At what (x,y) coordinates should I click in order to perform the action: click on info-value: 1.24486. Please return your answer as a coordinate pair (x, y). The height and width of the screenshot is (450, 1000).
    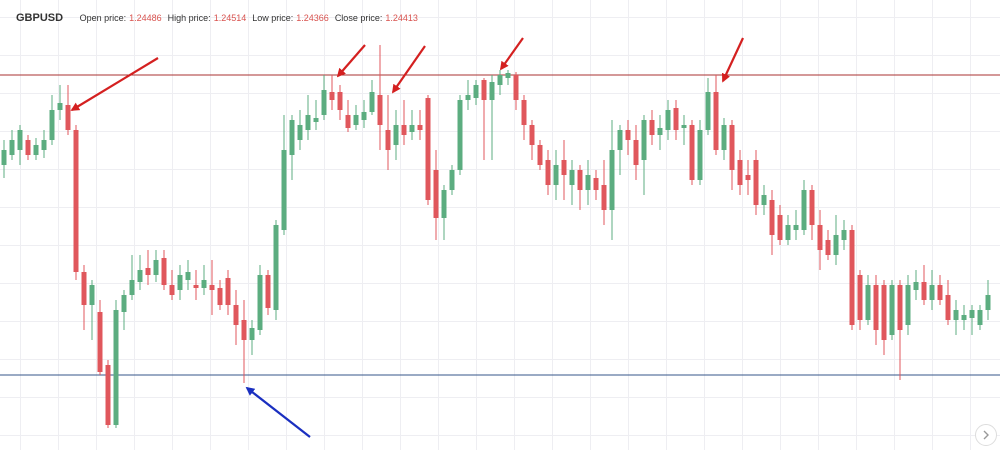
    Looking at the image, I should click on (145, 18).